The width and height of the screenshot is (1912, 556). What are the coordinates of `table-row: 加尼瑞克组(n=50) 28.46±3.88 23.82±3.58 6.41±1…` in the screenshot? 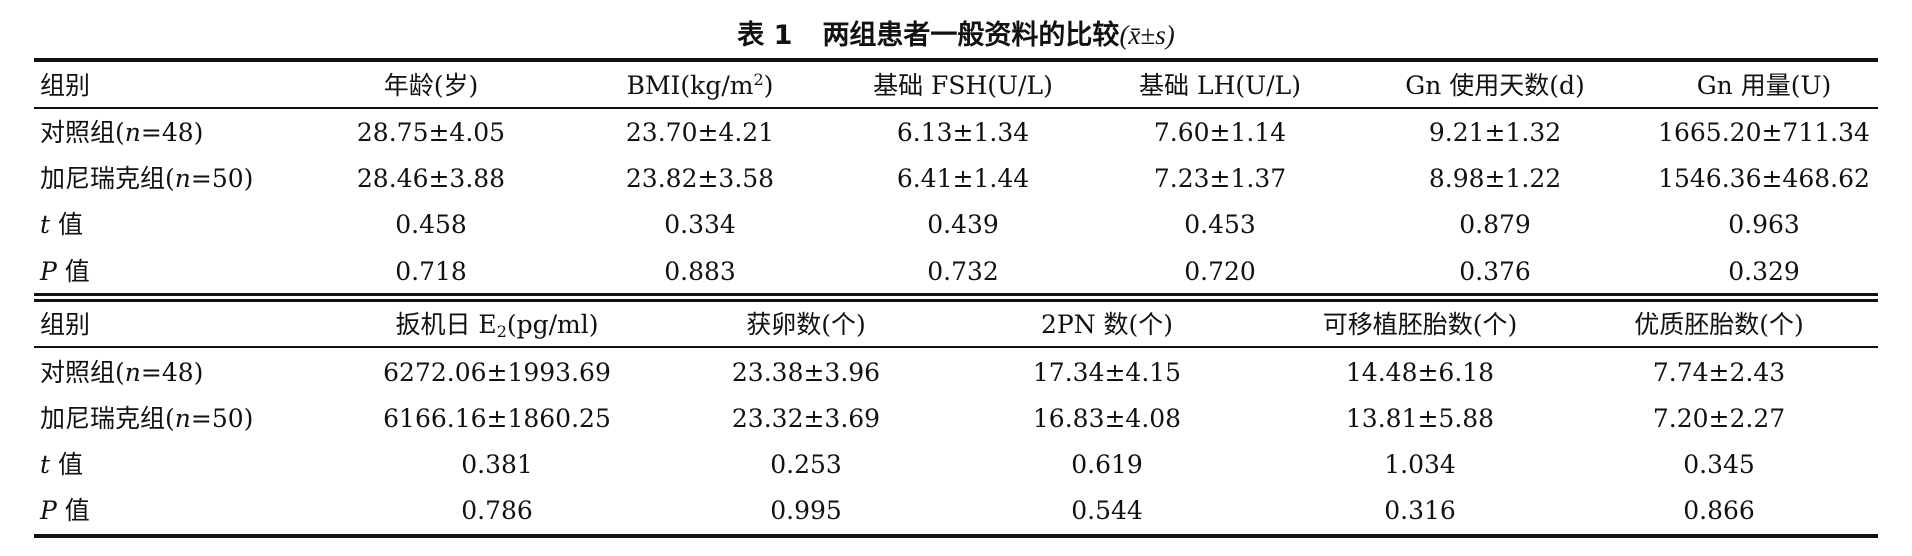 It's located at (956, 179).